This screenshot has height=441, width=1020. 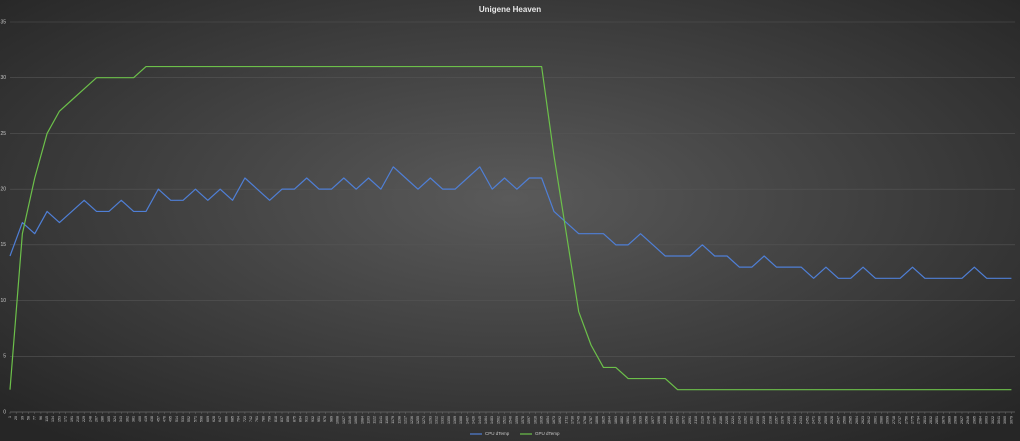 What do you see at coordinates (950, 420) in the screenshot?
I see `x-tick-label: 2889` at bounding box center [950, 420].